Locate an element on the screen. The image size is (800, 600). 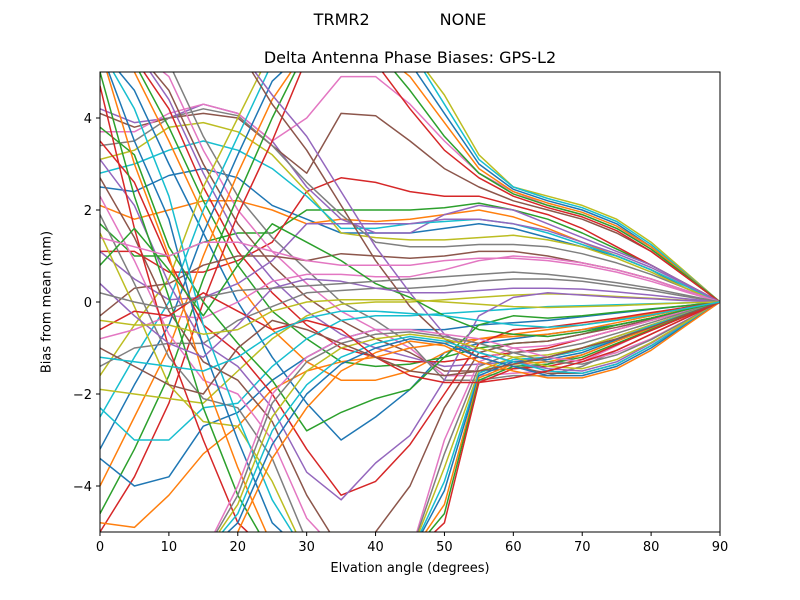
x-tick-label: 70 is located at coordinates (582, 547).